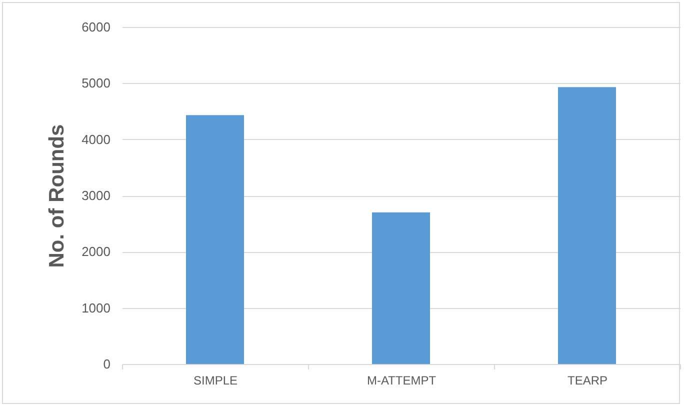 The image size is (685, 409). What do you see at coordinates (96, 252) in the screenshot?
I see `y-tick-label: 2000` at bounding box center [96, 252].